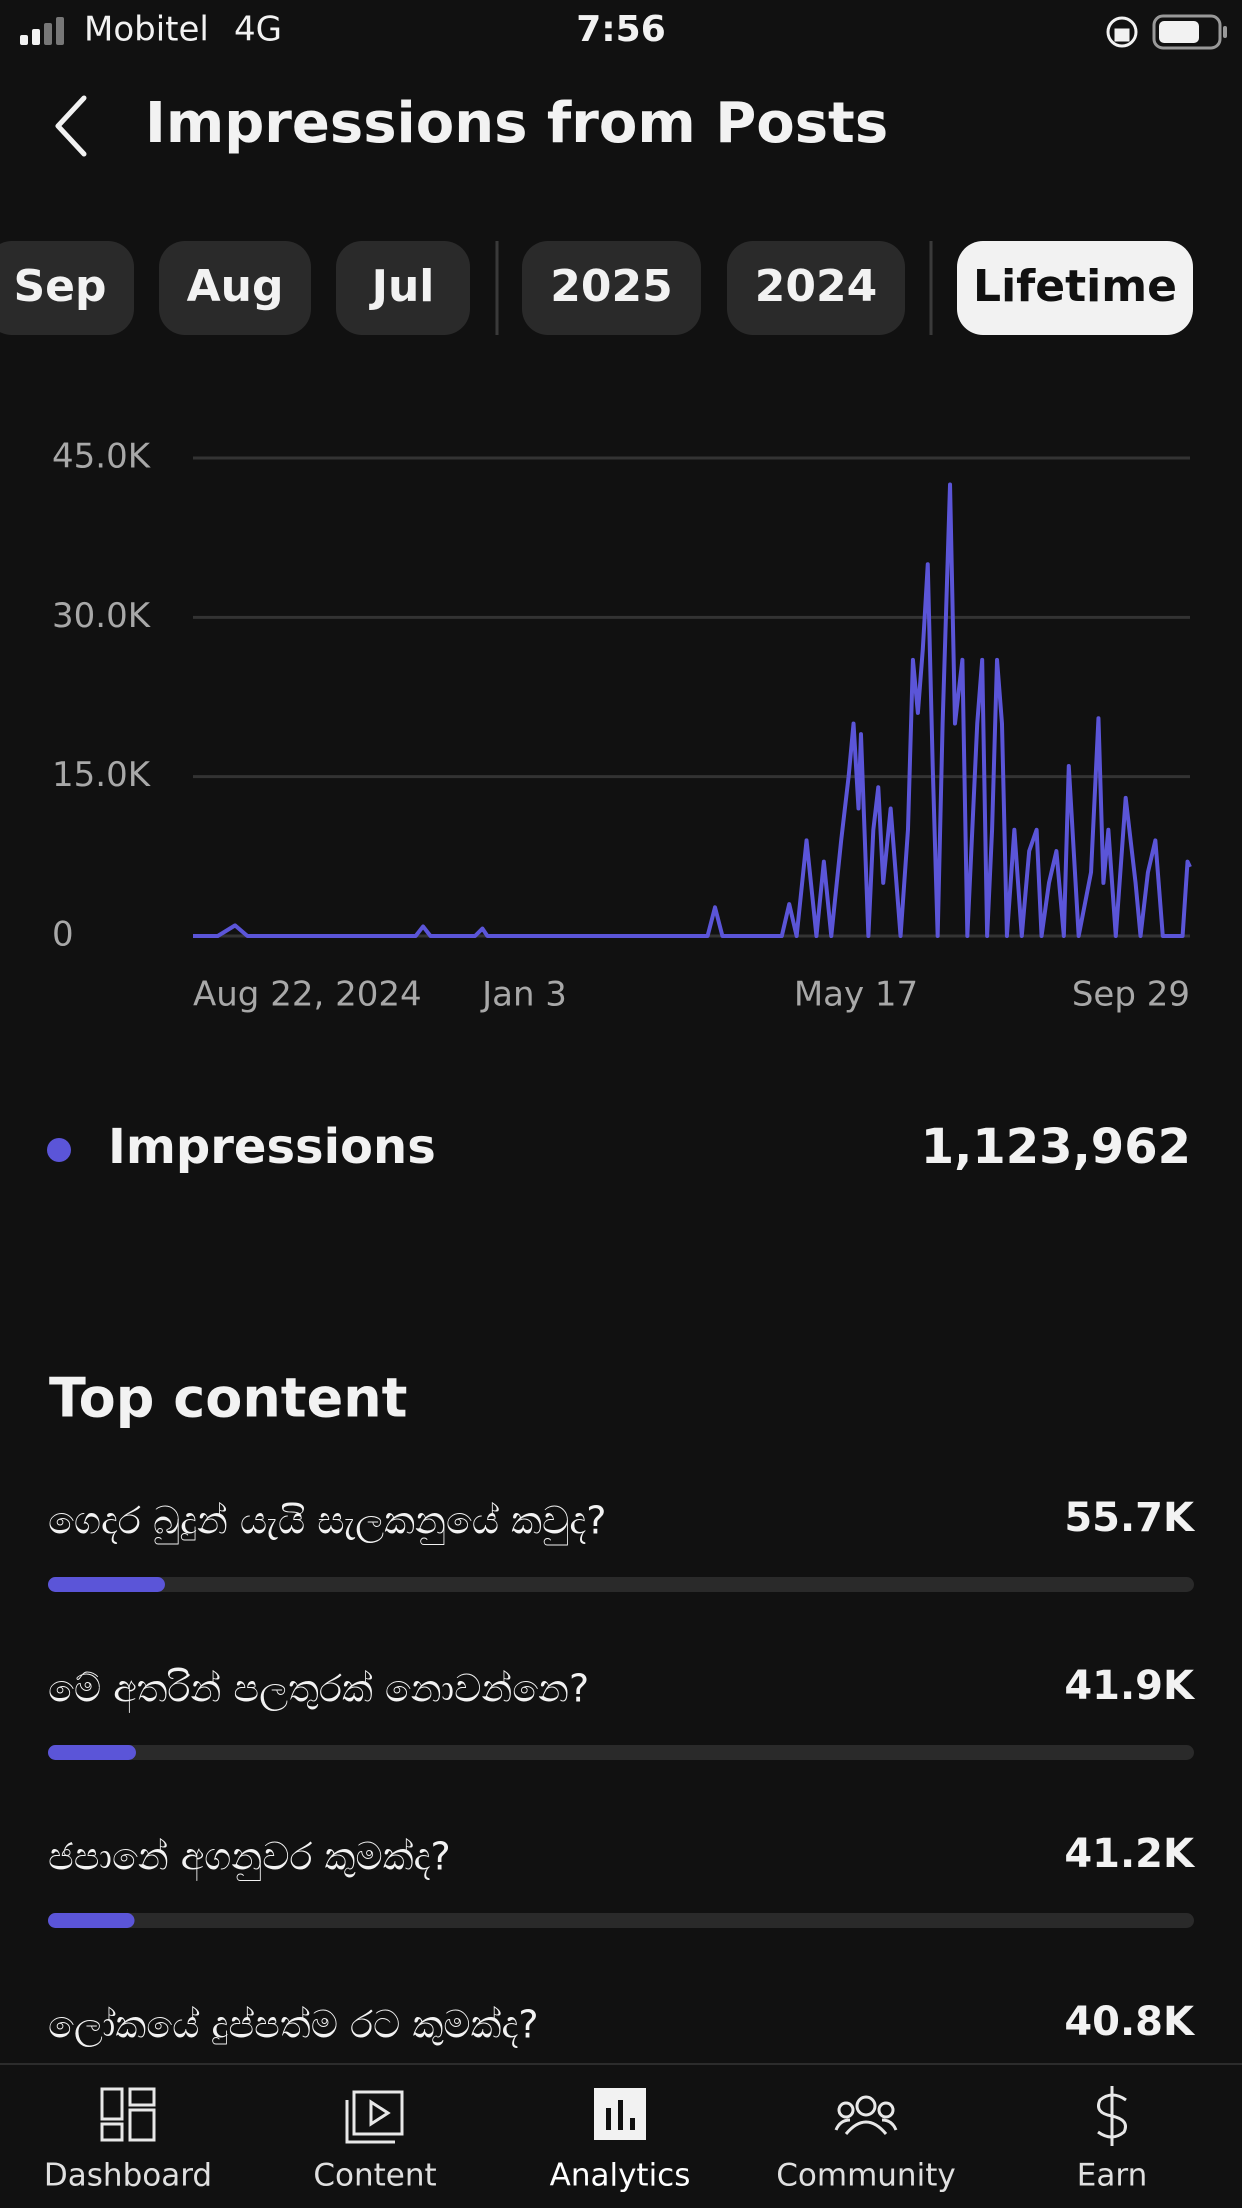 The image size is (1242, 2208). I want to click on item-value: 55.7K, so click(1130, 1518).